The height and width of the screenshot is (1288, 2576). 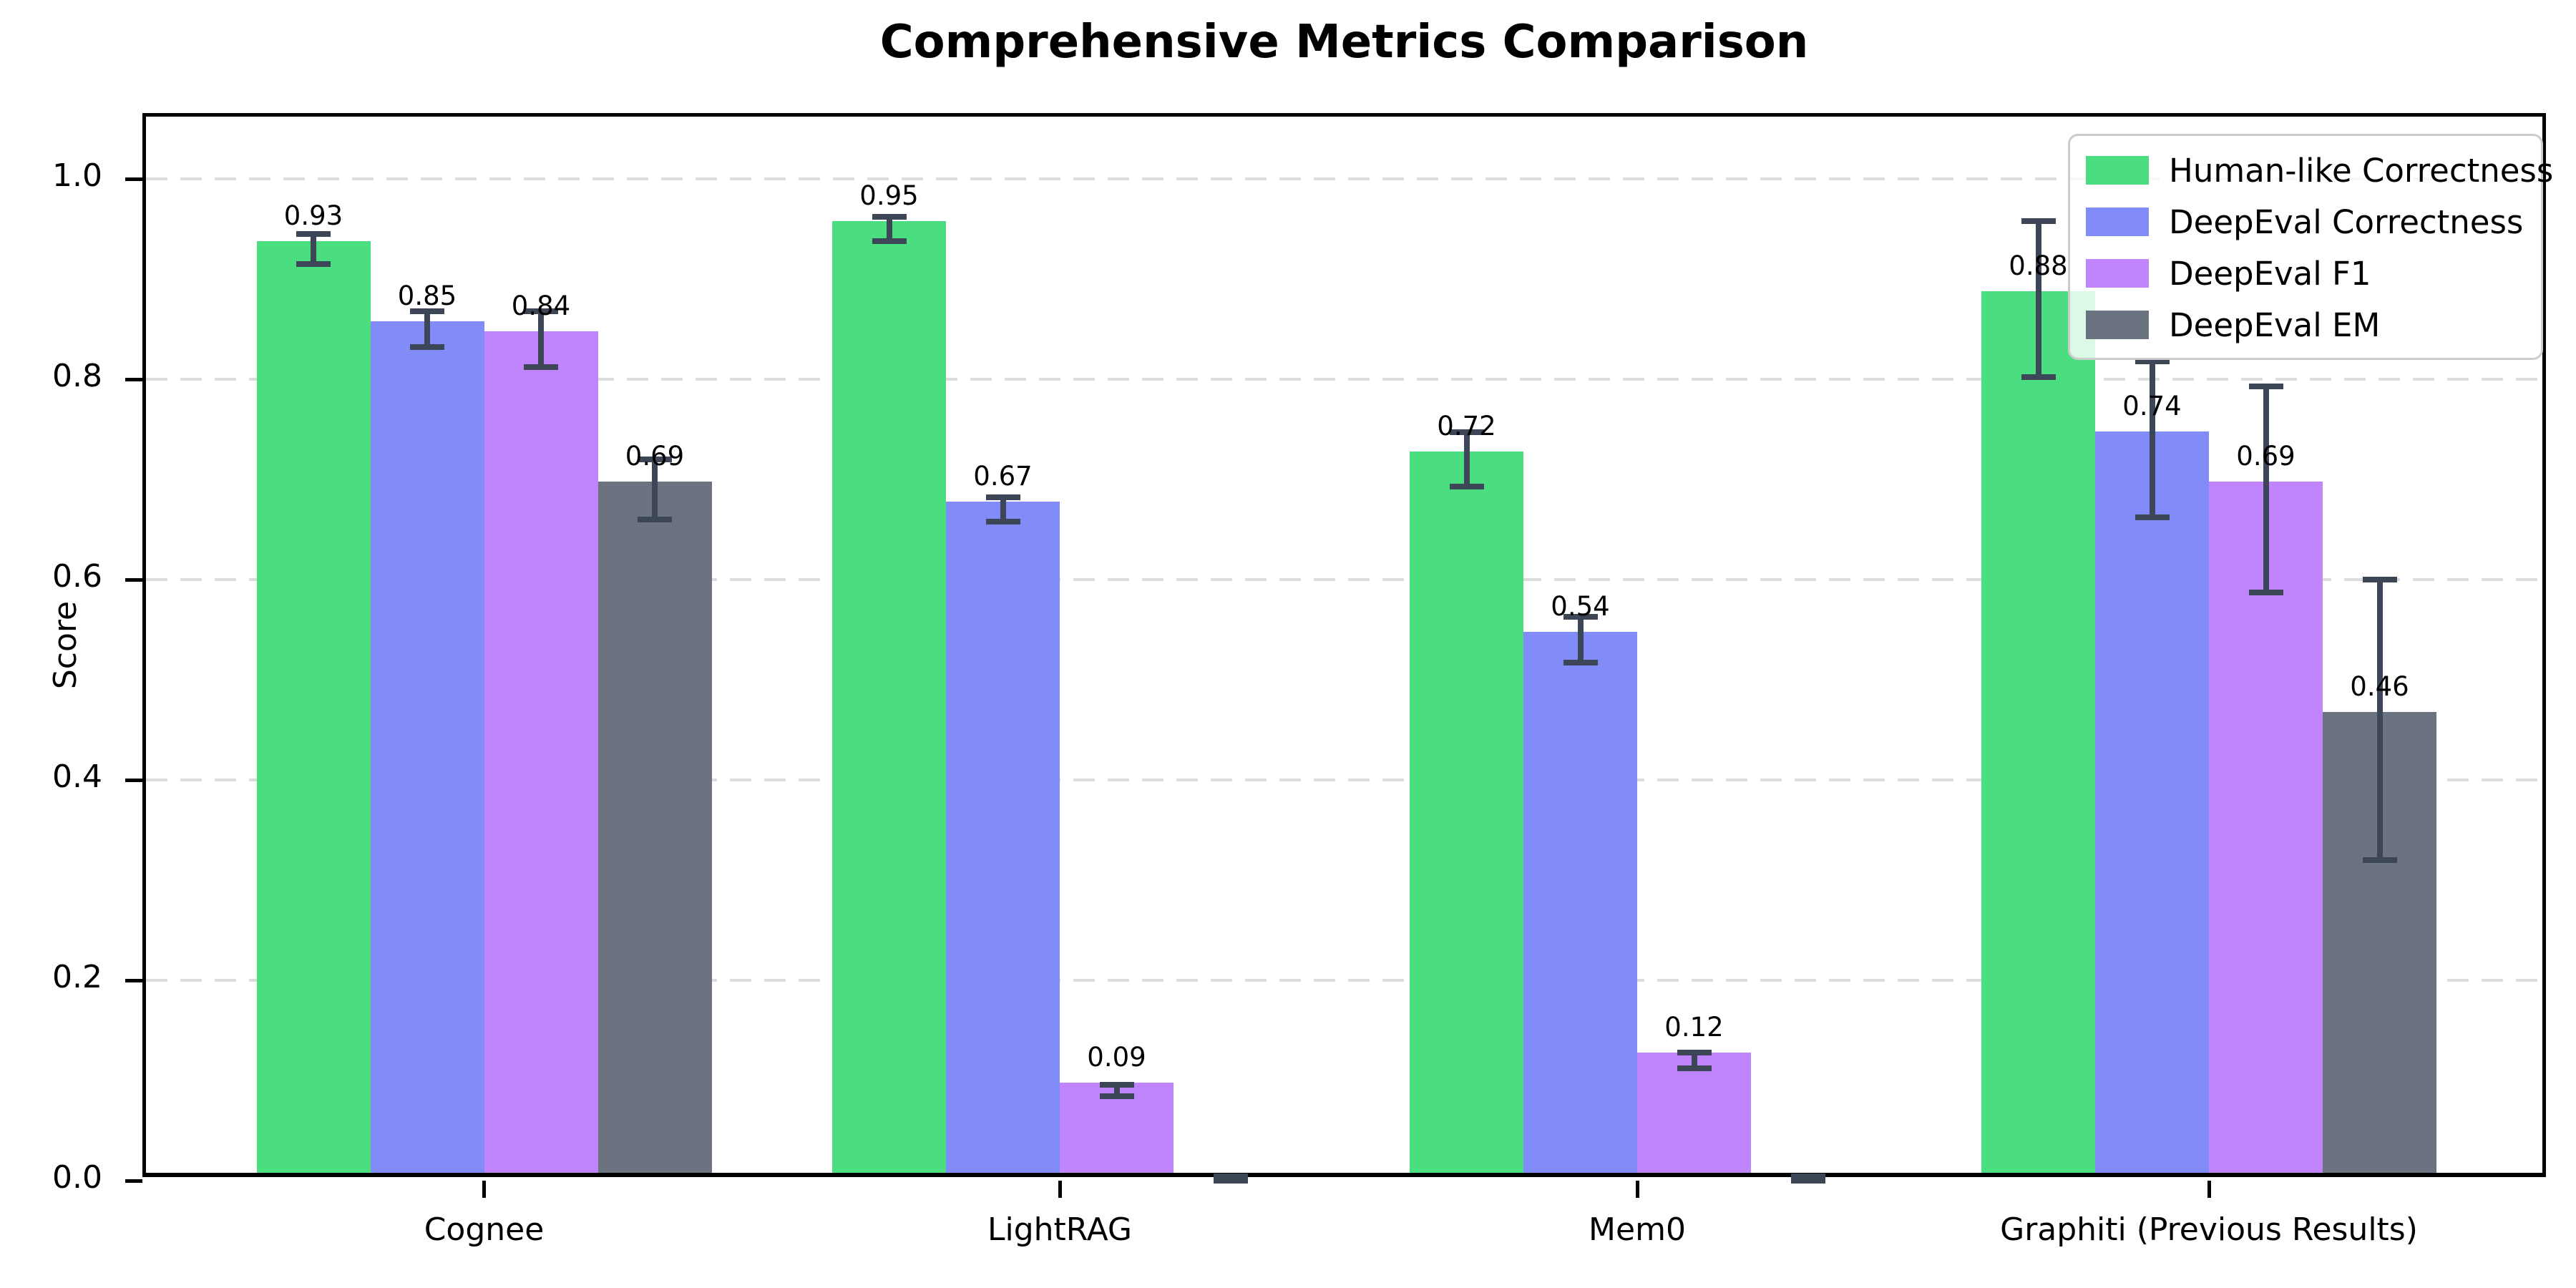 I want to click on legend-label: DeepEval F1, so click(x=2270, y=273).